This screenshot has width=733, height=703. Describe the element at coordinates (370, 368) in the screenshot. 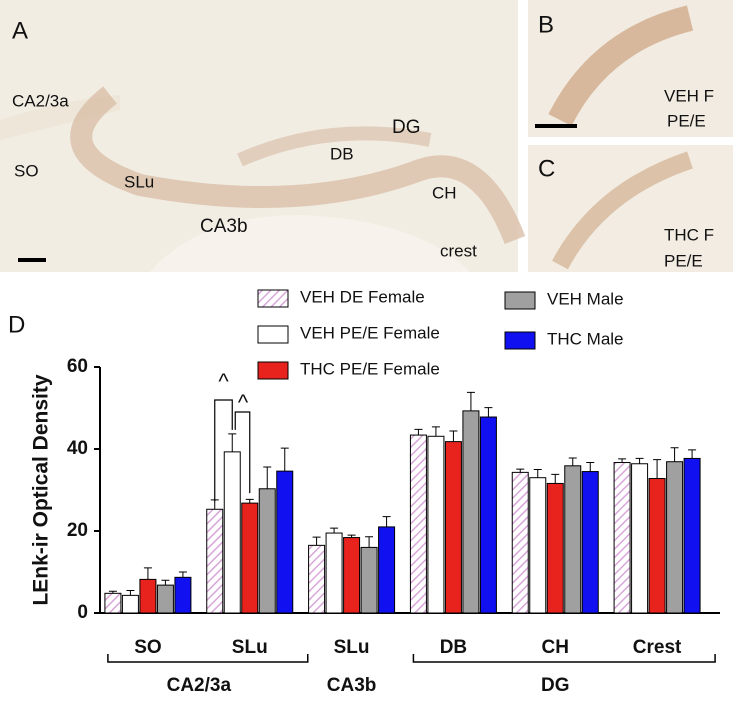

I see `legend-label: THC PE/E Female` at that location.